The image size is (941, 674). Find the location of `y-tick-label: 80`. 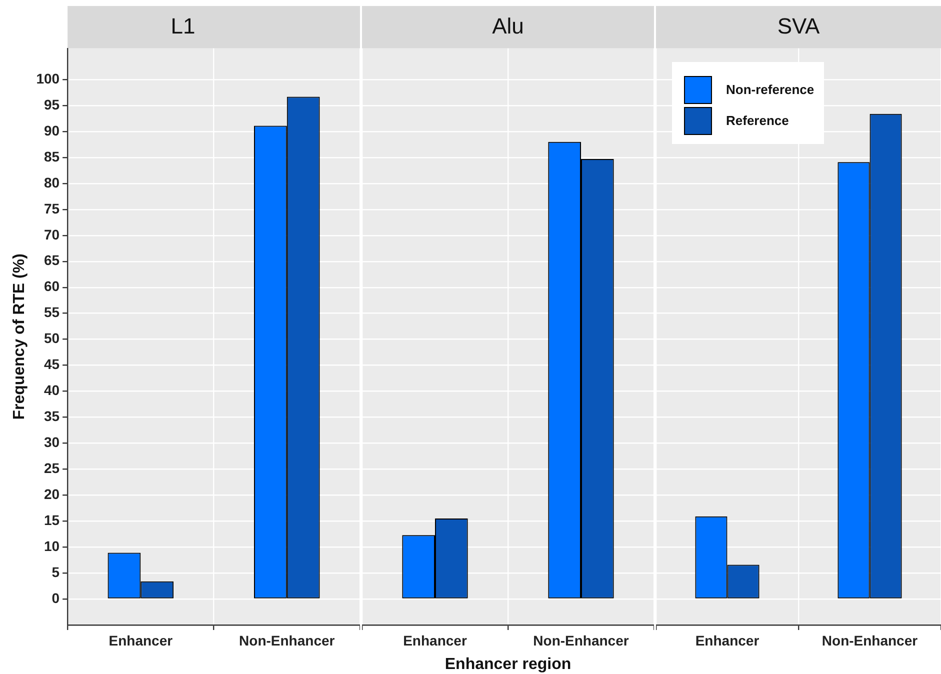

y-tick-label: 80 is located at coordinates (52, 182).